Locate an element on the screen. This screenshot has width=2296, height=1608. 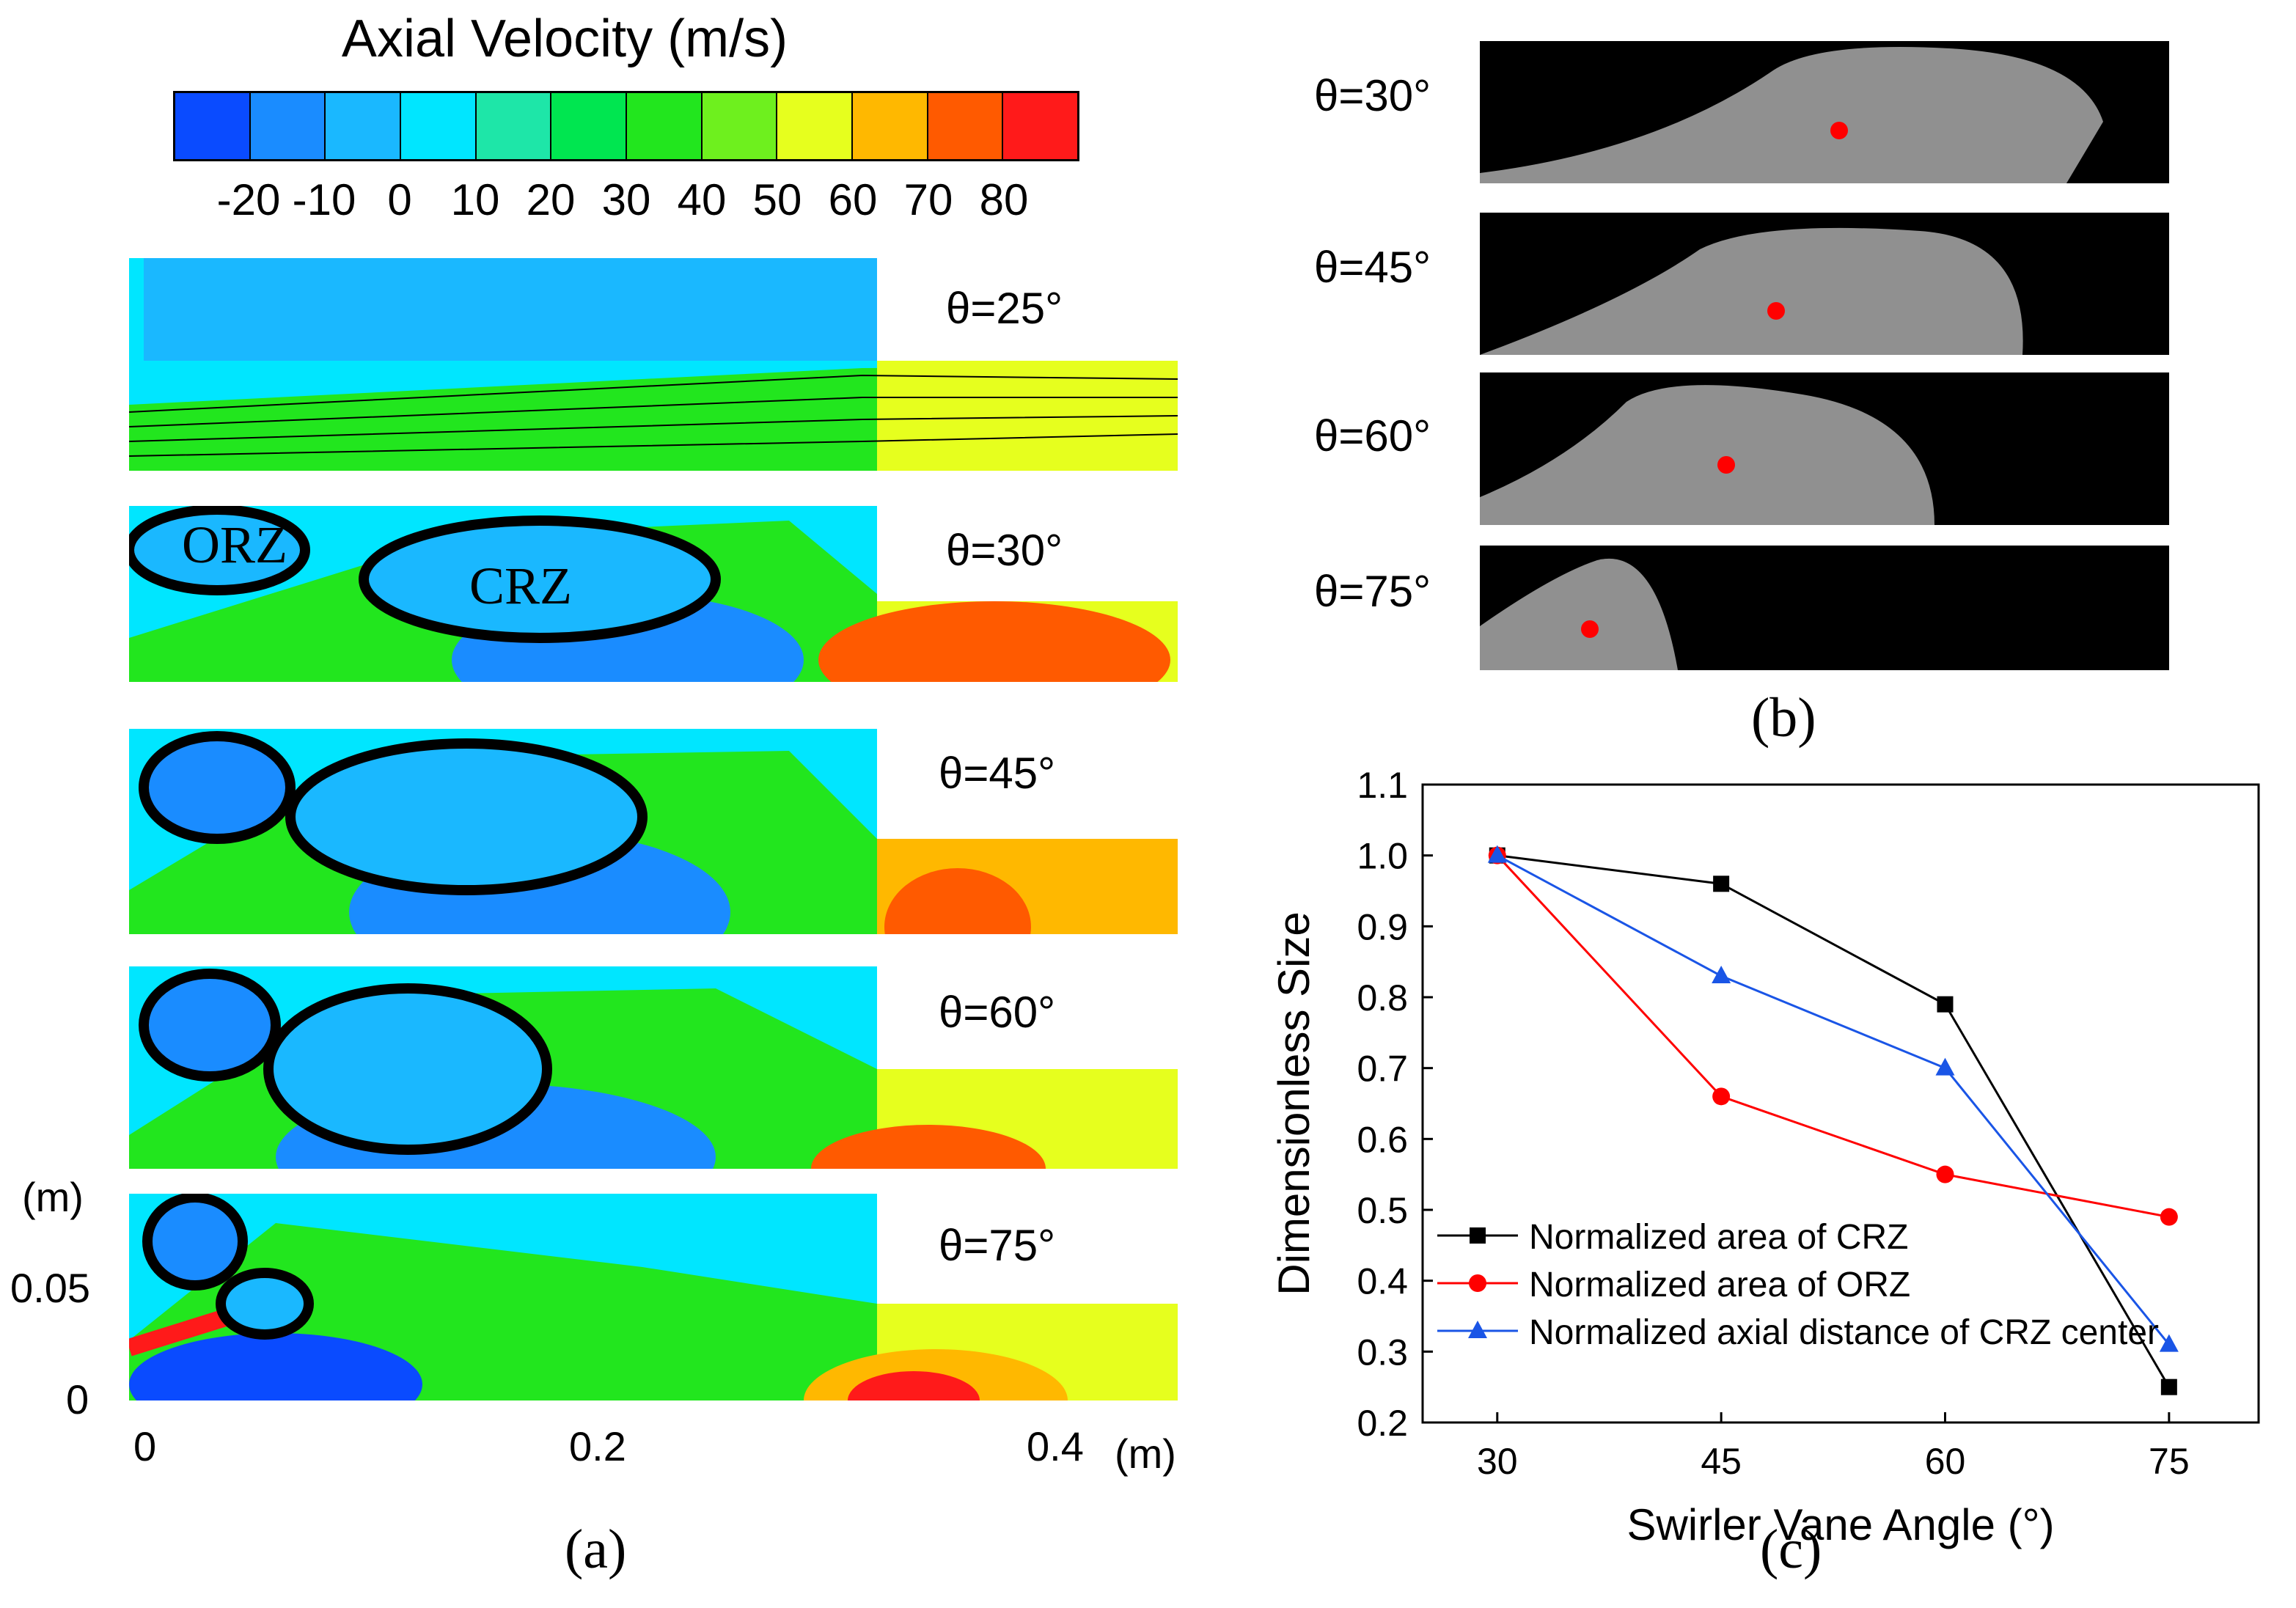
plot-frame is located at coordinates (1840, 1103).